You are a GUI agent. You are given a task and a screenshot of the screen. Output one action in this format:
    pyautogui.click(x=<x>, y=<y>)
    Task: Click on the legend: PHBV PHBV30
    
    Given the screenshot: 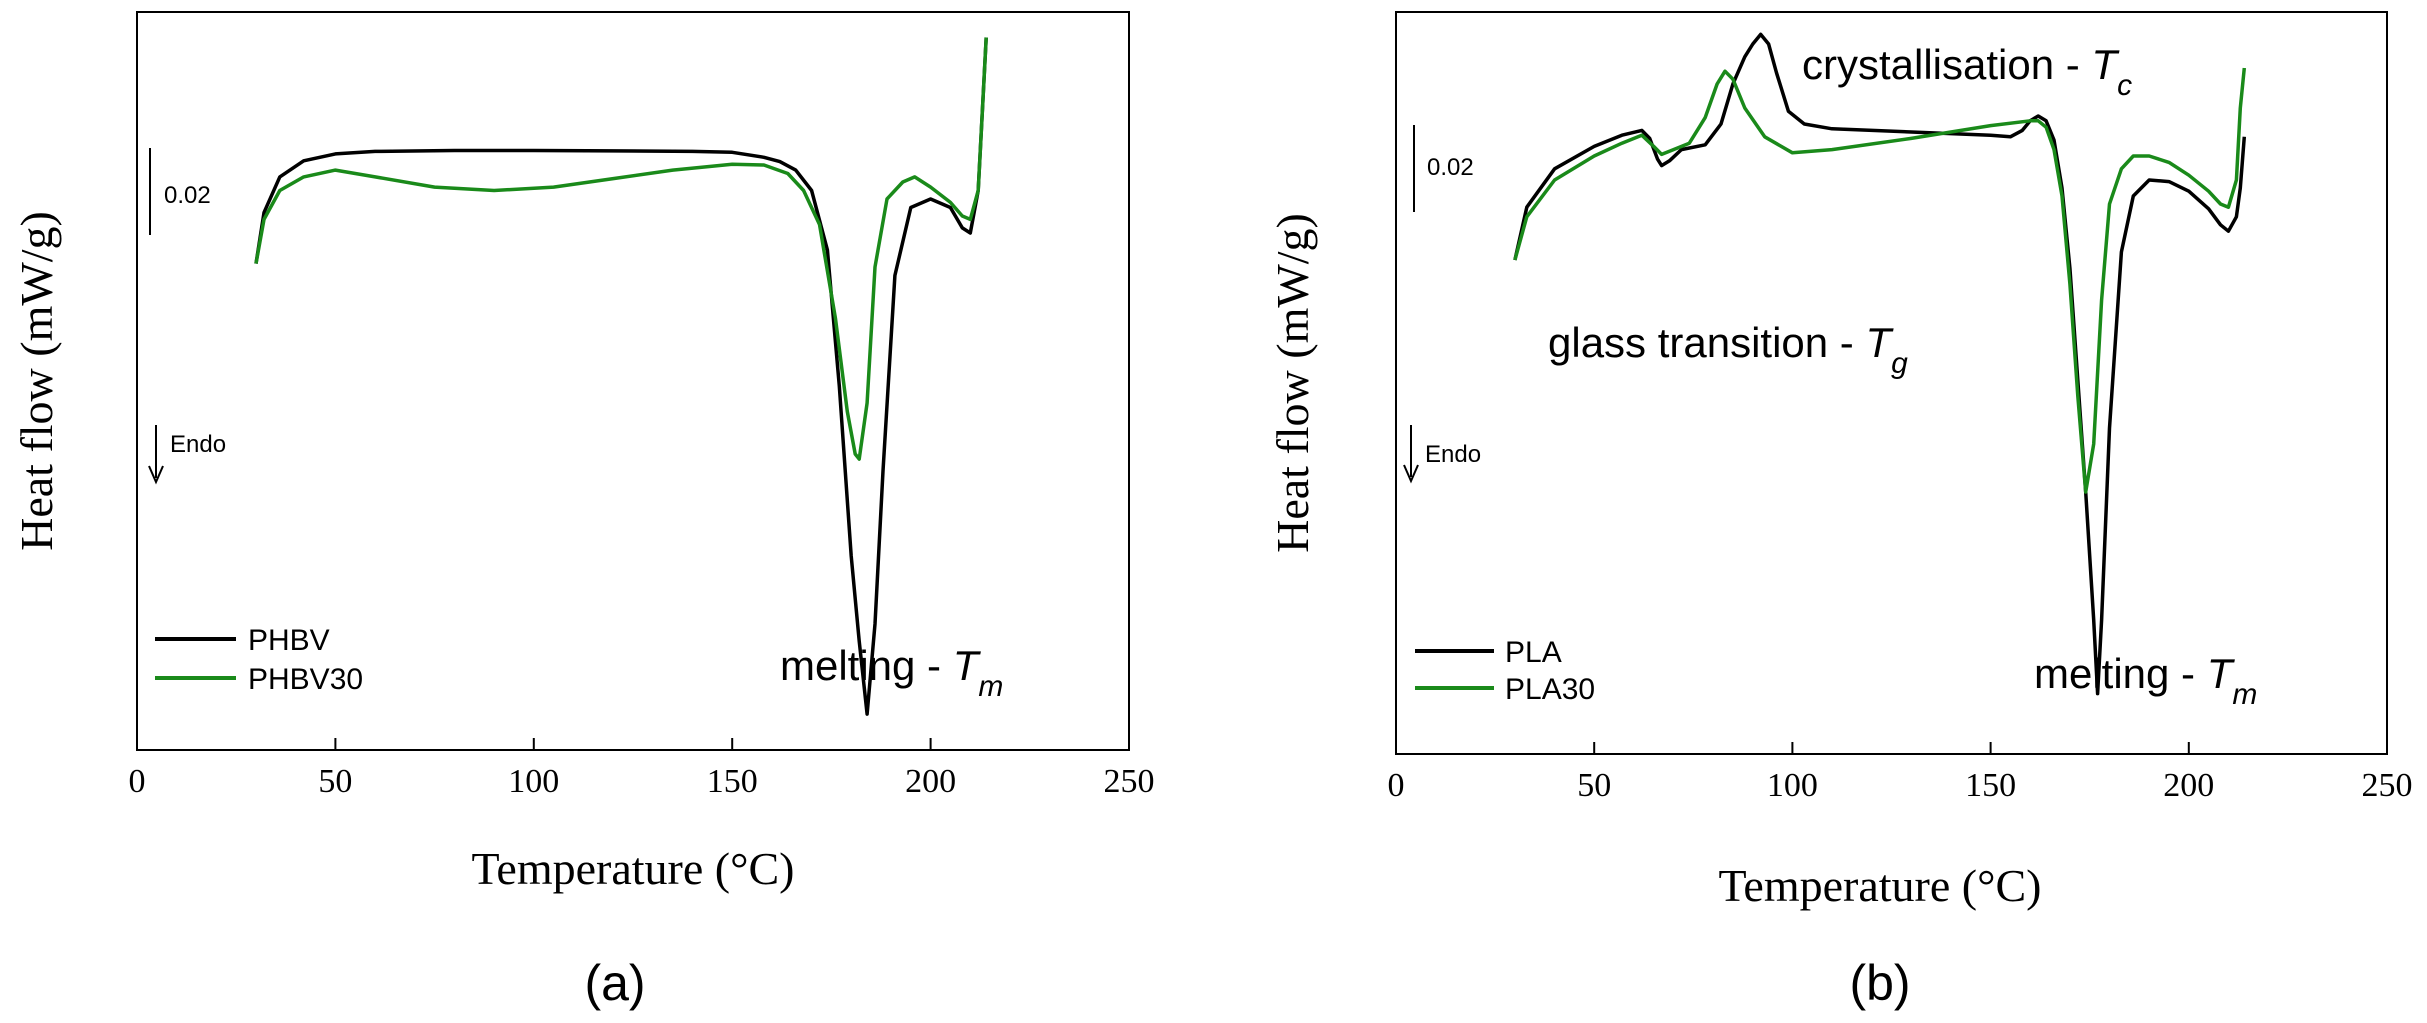 What is the action you would take?
    pyautogui.click(x=259, y=660)
    